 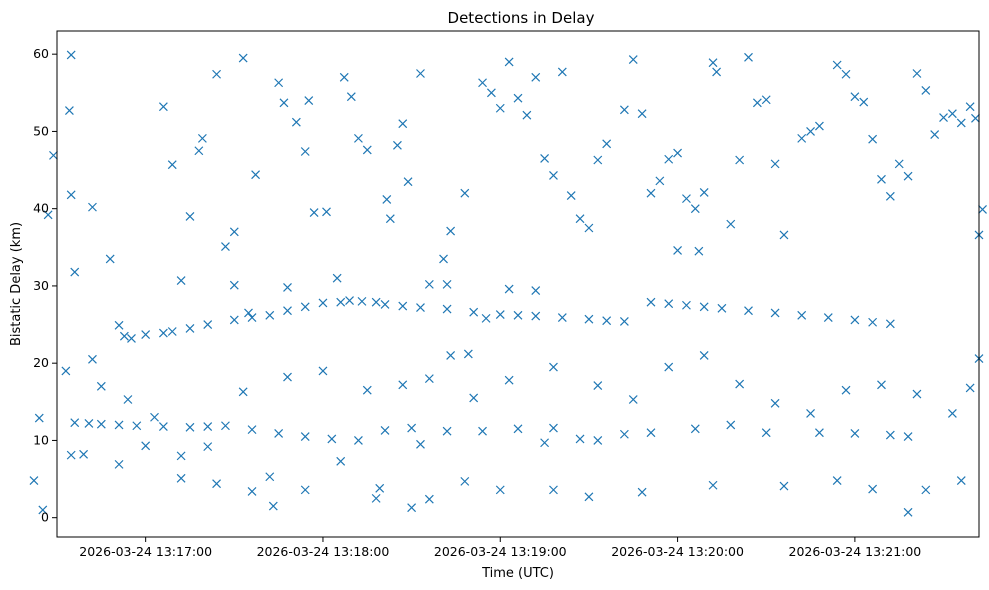 I want to click on x-tick-label: 2026-03-24 13:19:00, so click(x=500, y=551).